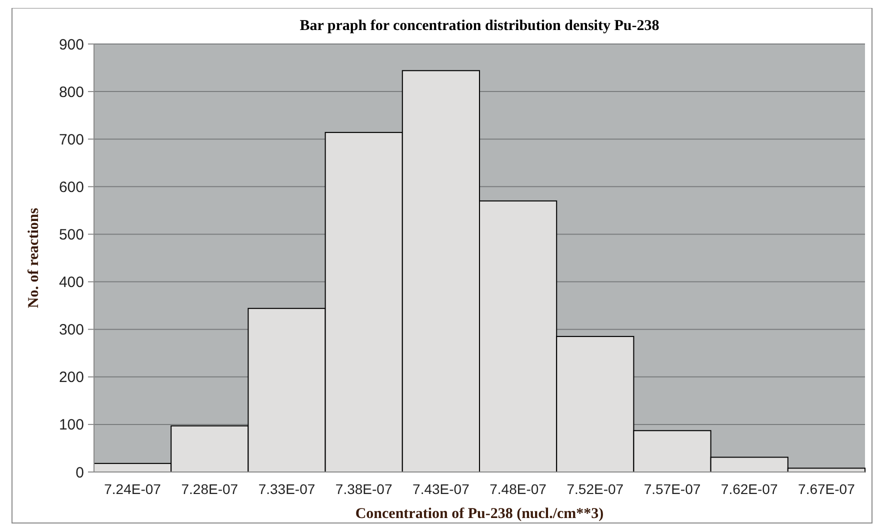 This screenshot has height=532, width=881. Describe the element at coordinates (480, 26) in the screenshot. I see `chart-title: Bar praph for concentration distribution density Pu-238` at that location.